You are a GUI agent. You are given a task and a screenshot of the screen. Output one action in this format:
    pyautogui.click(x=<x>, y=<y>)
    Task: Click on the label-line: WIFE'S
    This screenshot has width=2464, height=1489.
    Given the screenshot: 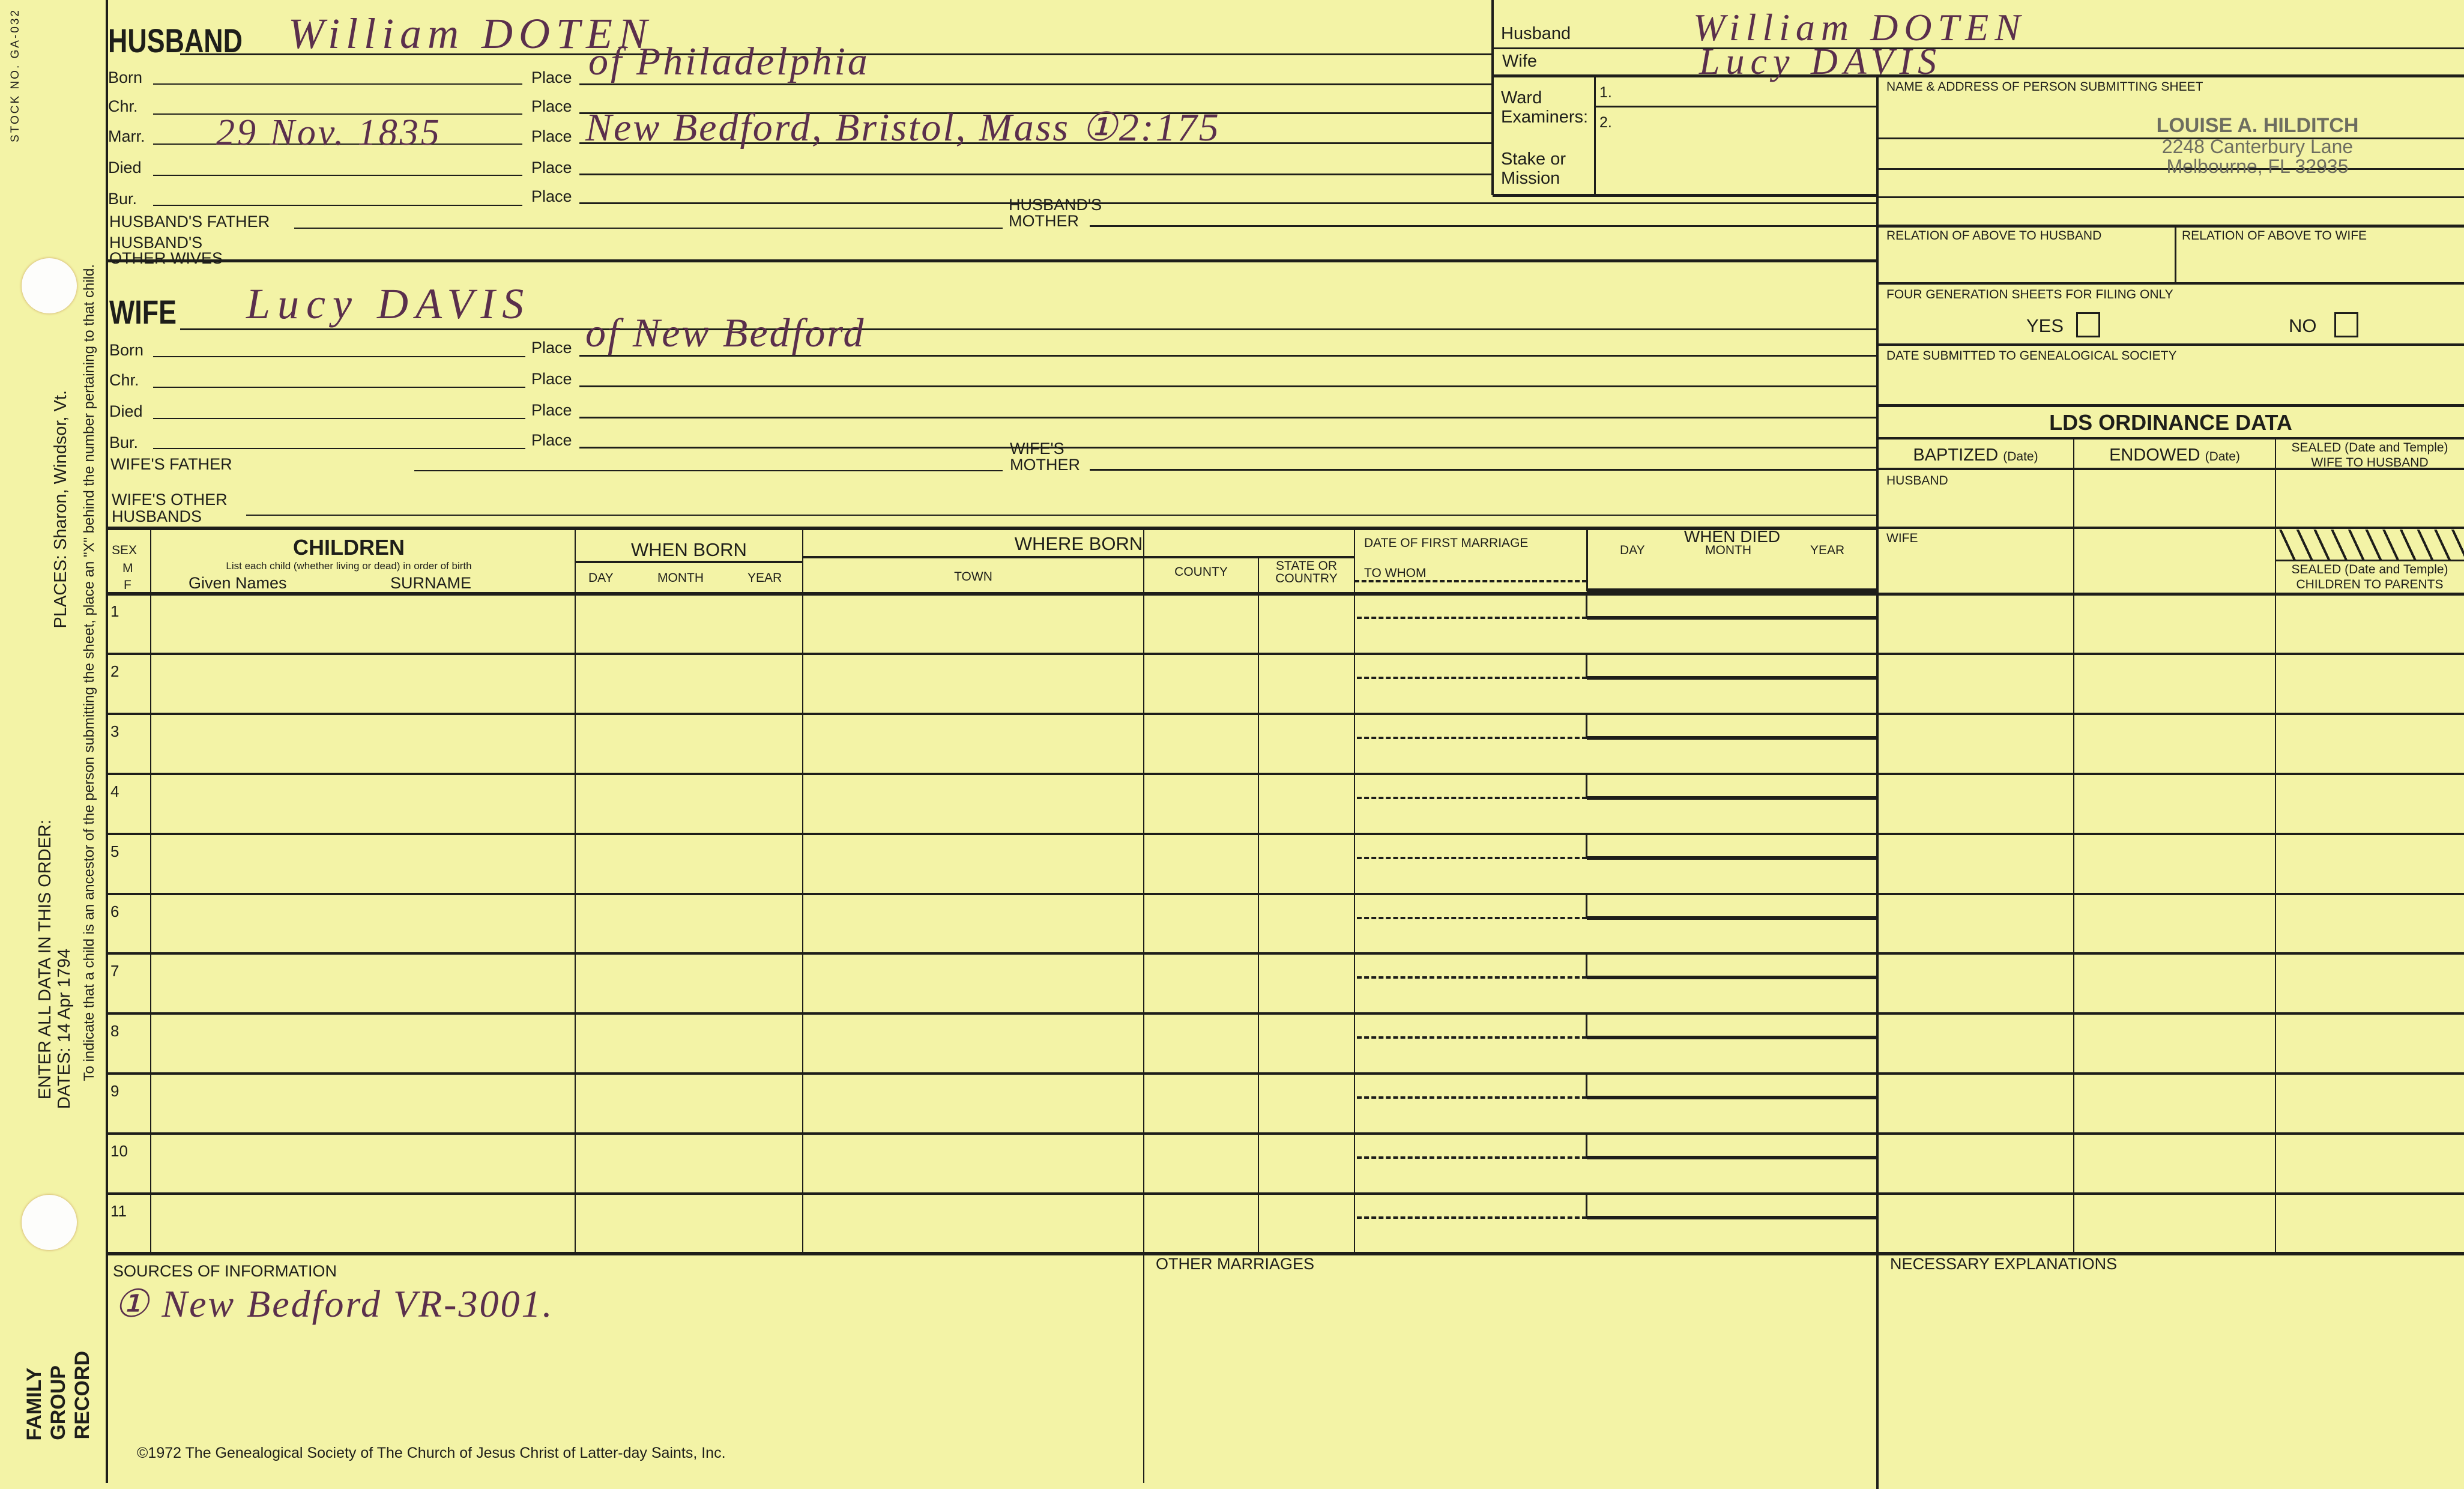 What is the action you would take?
    pyautogui.click(x=1037, y=448)
    